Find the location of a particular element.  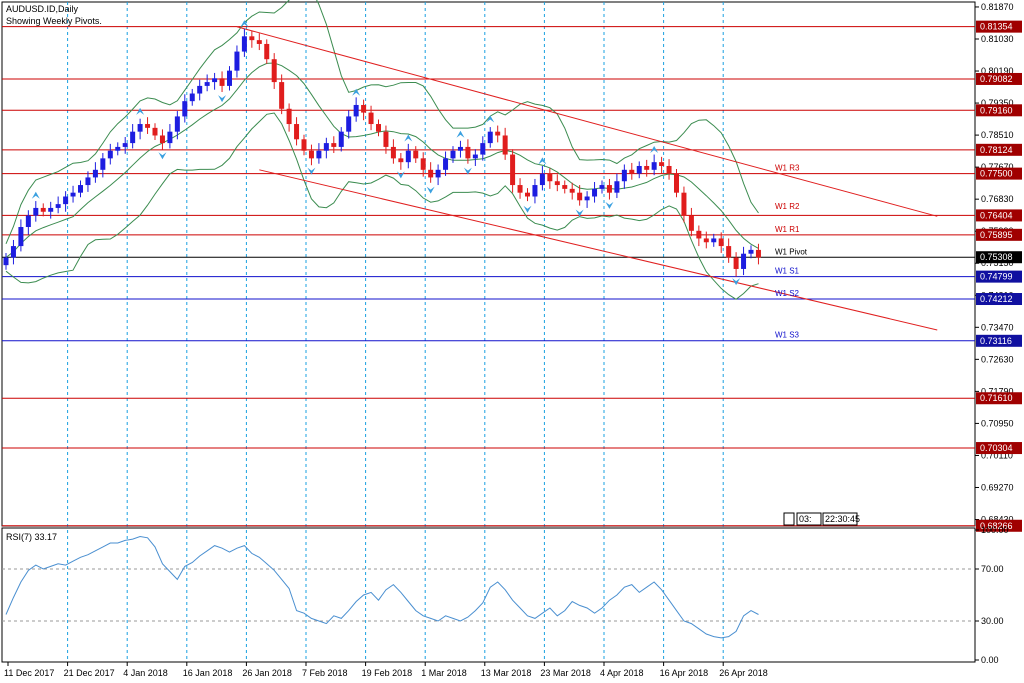

price-tick-label: 0.72630 is located at coordinates (997, 359).